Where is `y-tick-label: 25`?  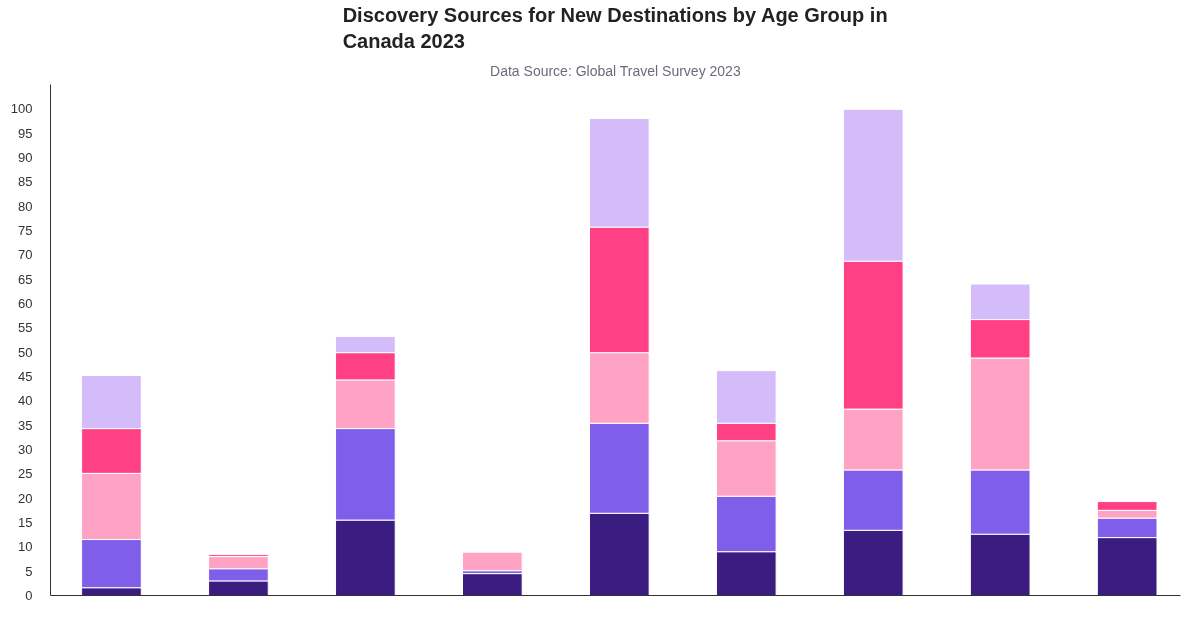 y-tick-label: 25 is located at coordinates (25, 474).